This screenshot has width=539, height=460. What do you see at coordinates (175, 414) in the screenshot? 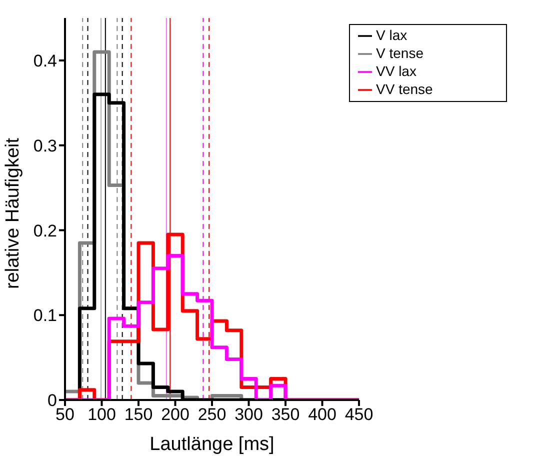
I see `x-tick-label: 200` at bounding box center [175, 414].